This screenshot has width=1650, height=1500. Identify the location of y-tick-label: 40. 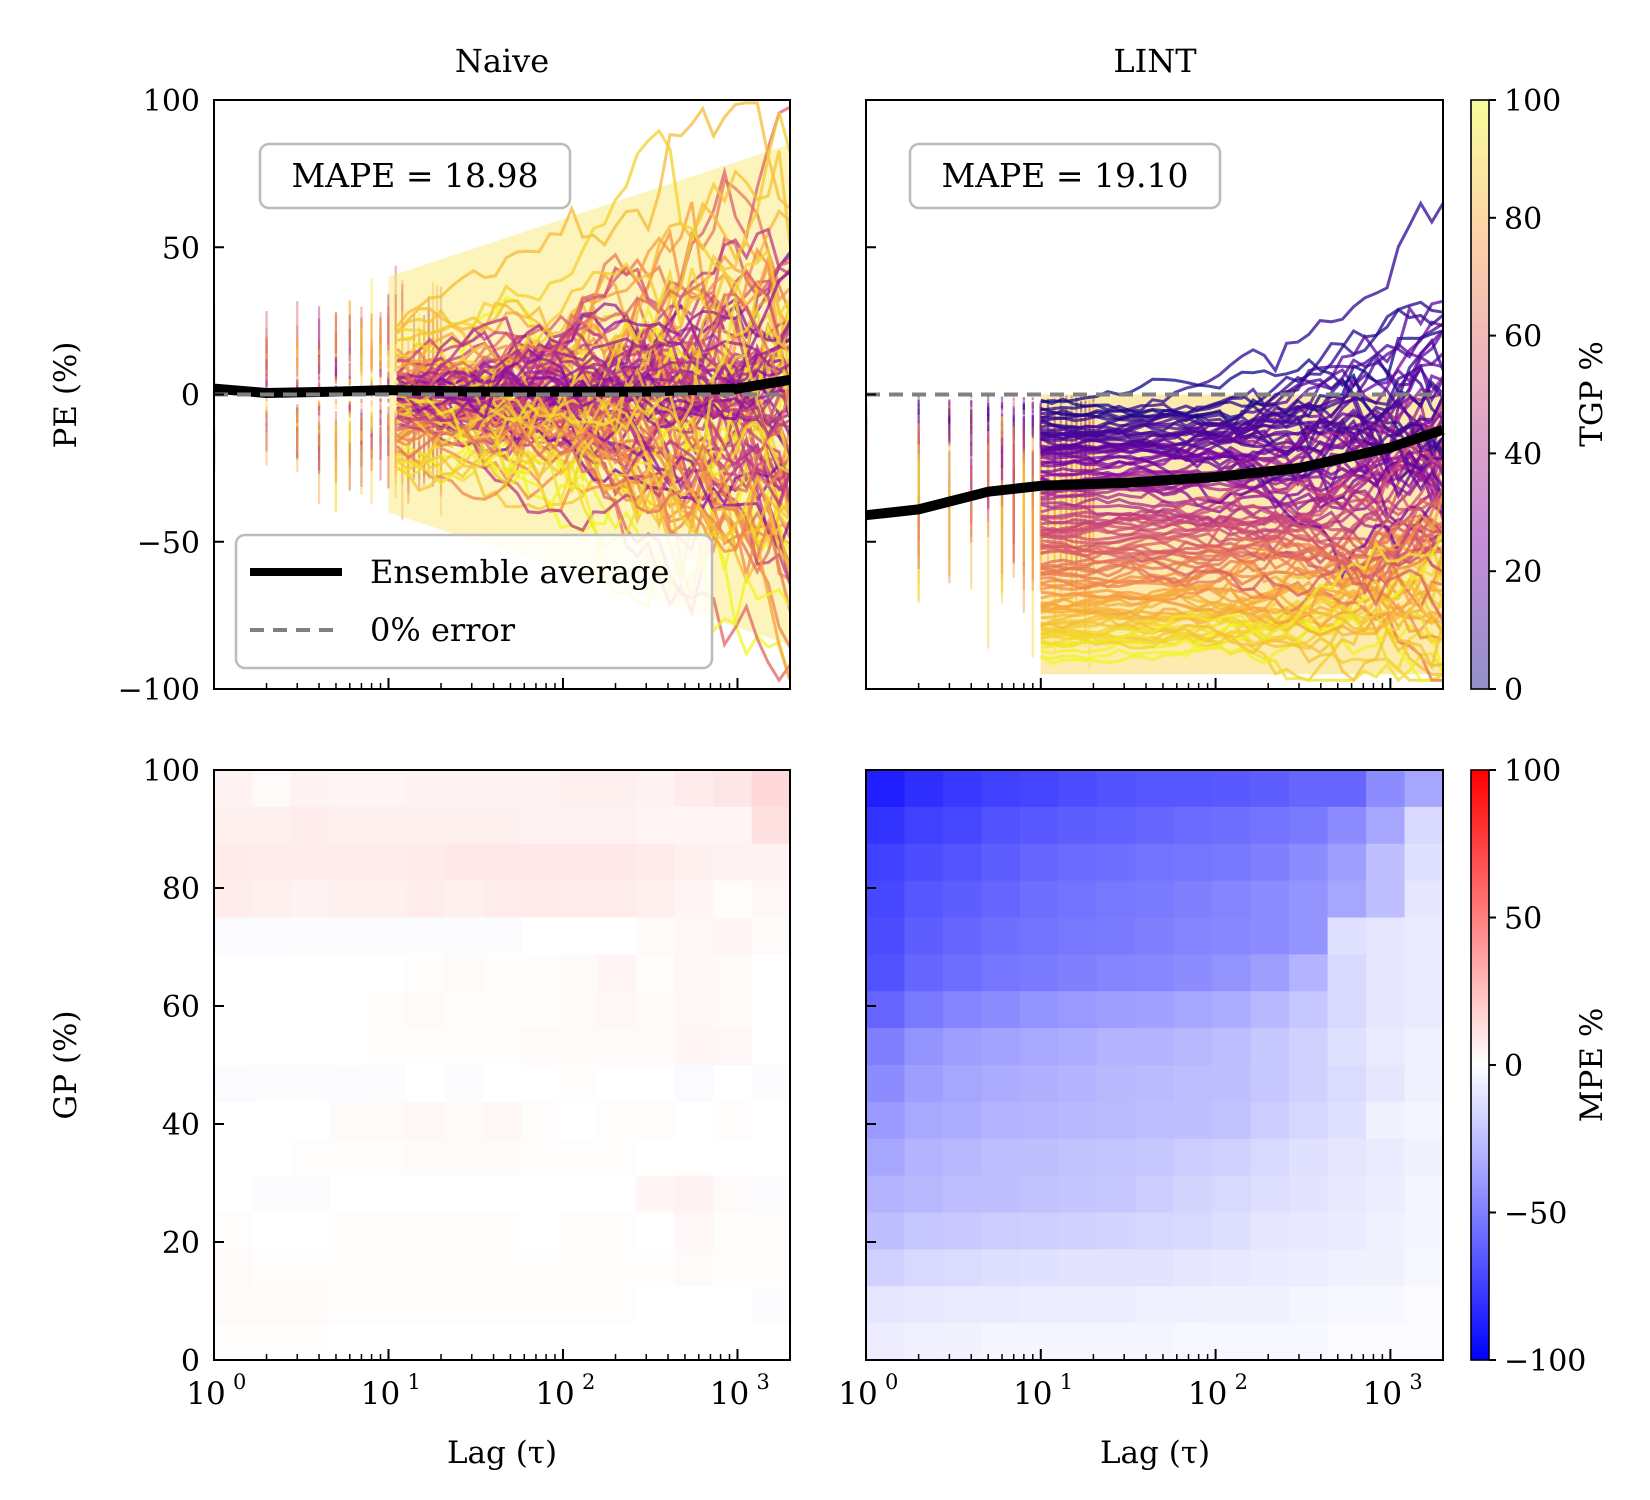
(181, 1125).